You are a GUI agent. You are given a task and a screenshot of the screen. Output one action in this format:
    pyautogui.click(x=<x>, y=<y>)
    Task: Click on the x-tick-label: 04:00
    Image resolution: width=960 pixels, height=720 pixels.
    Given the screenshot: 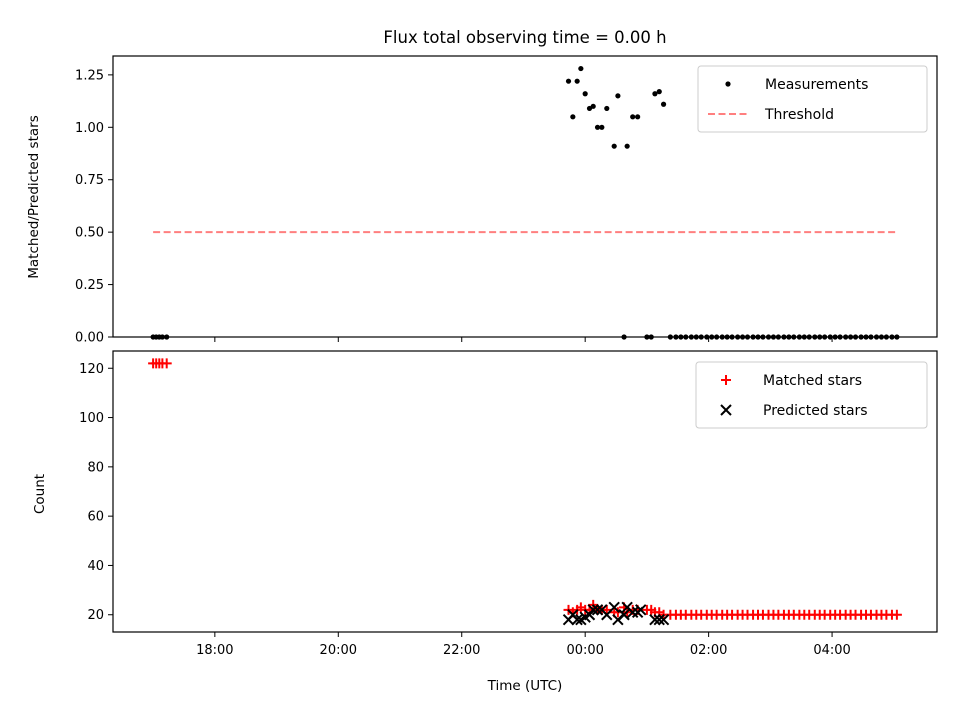 What is the action you would take?
    pyautogui.click(x=831, y=650)
    